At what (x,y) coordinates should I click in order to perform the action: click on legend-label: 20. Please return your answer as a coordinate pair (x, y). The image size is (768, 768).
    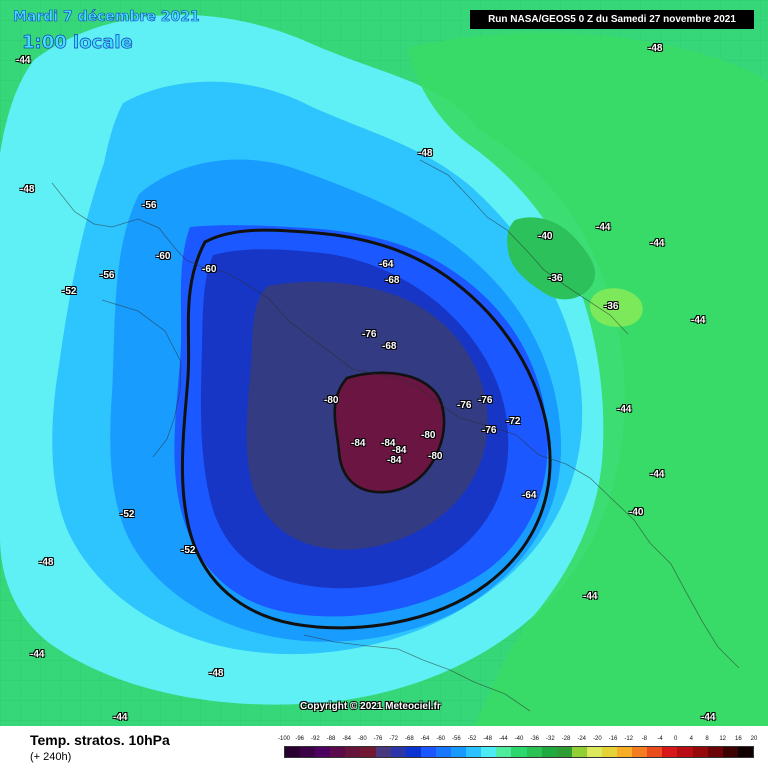
    Looking at the image, I should click on (754, 739).